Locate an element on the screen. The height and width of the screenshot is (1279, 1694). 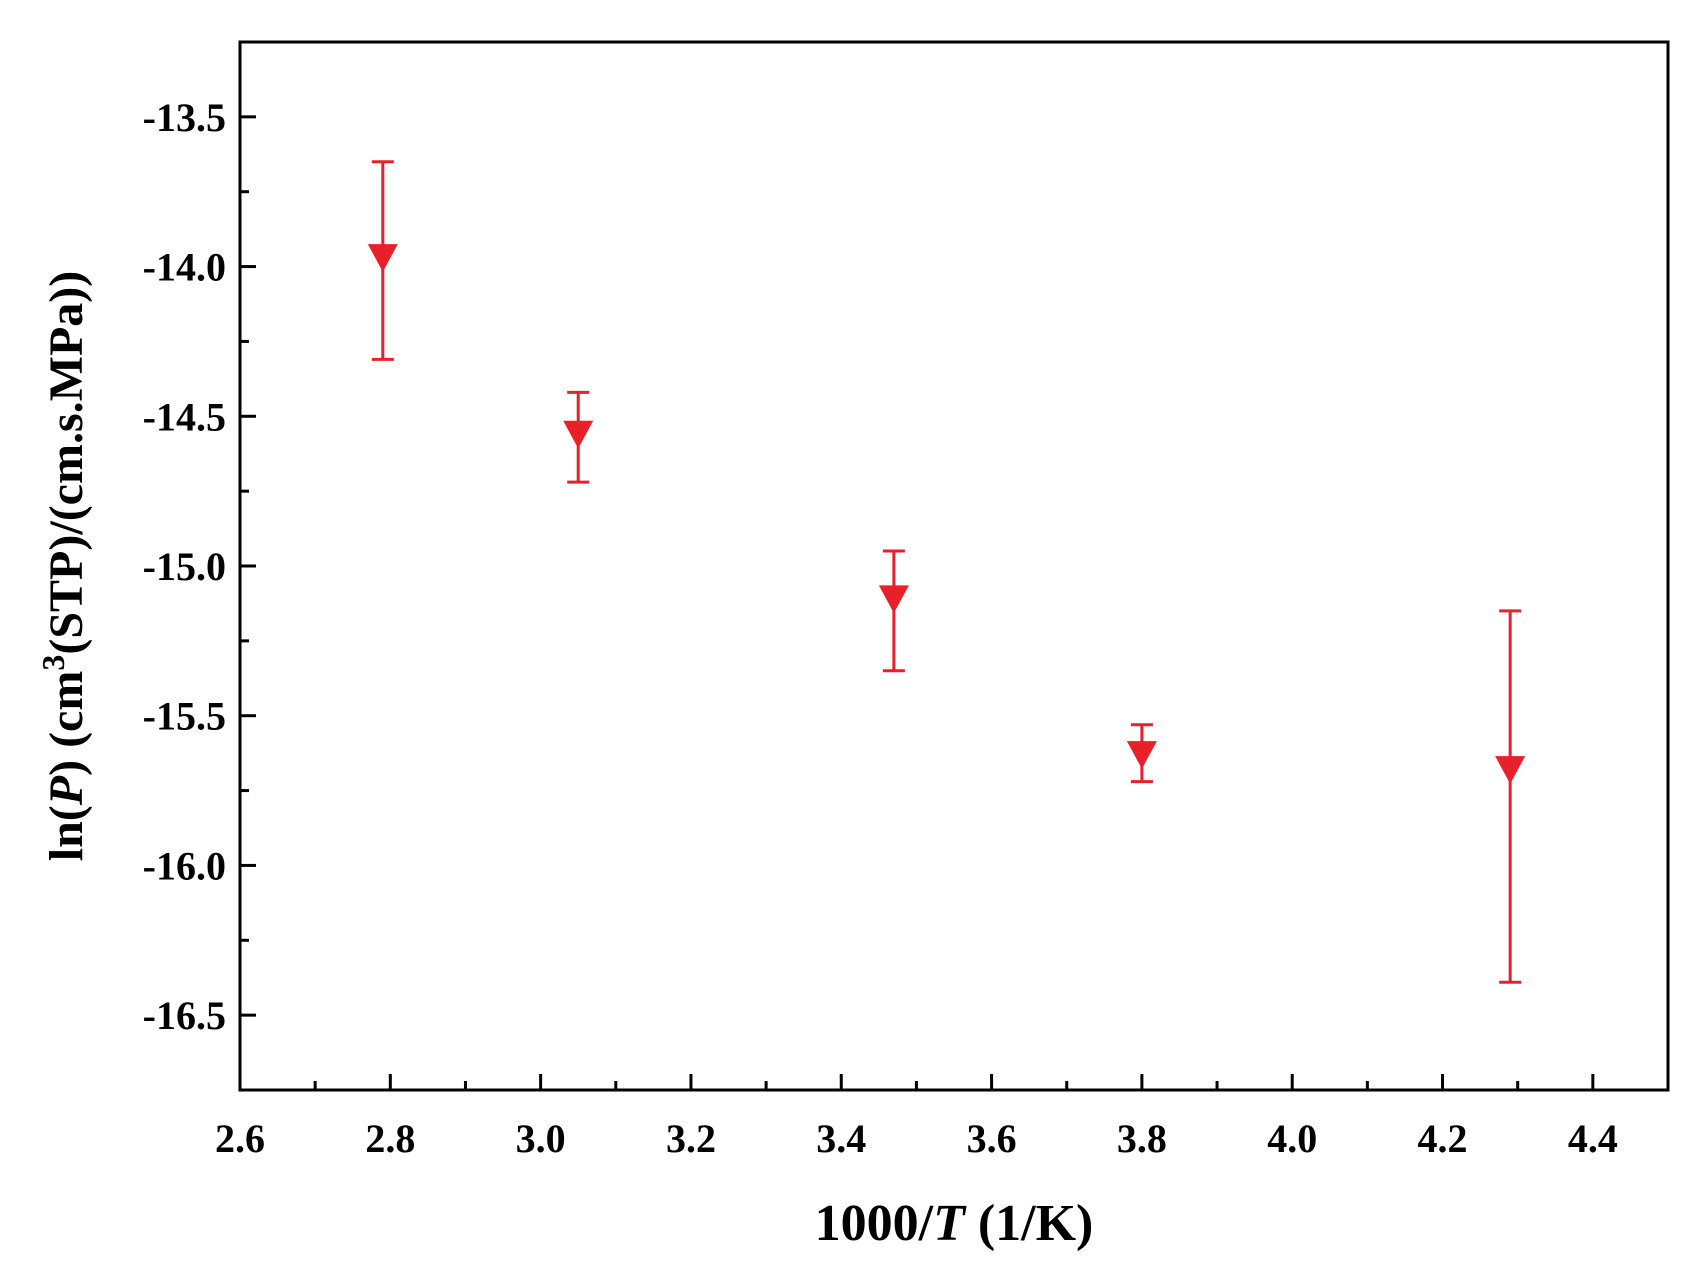
x-tick-labels: 2.6 2.8 3.0 3.2 3.4 3.6 3.8 4.0 4.2 4.4 is located at coordinates (916, 1138).